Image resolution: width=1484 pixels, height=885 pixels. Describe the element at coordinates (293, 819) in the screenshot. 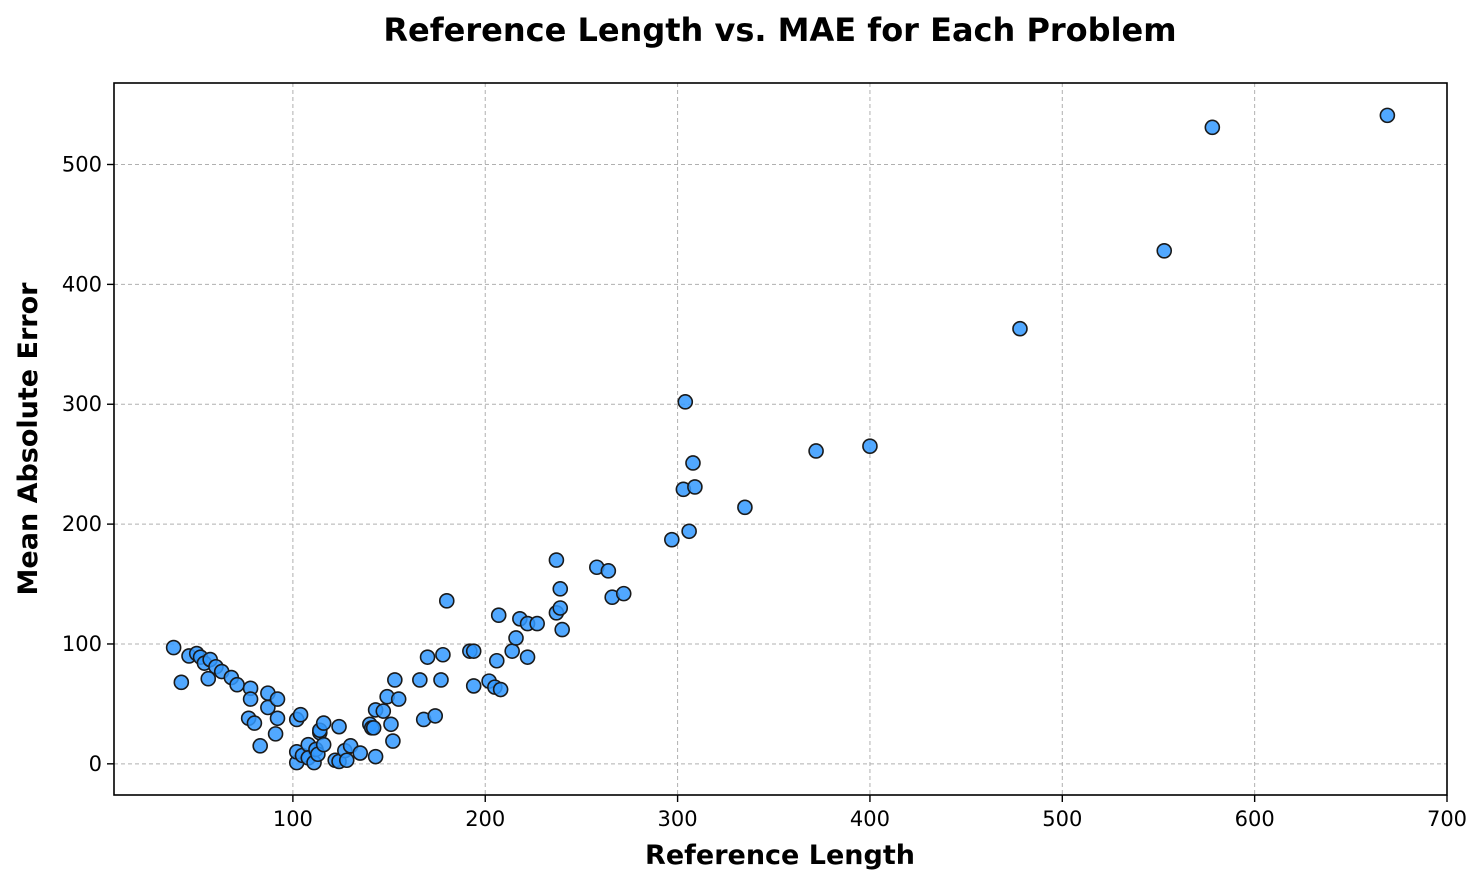

I see `x-tick-label: 100` at that location.